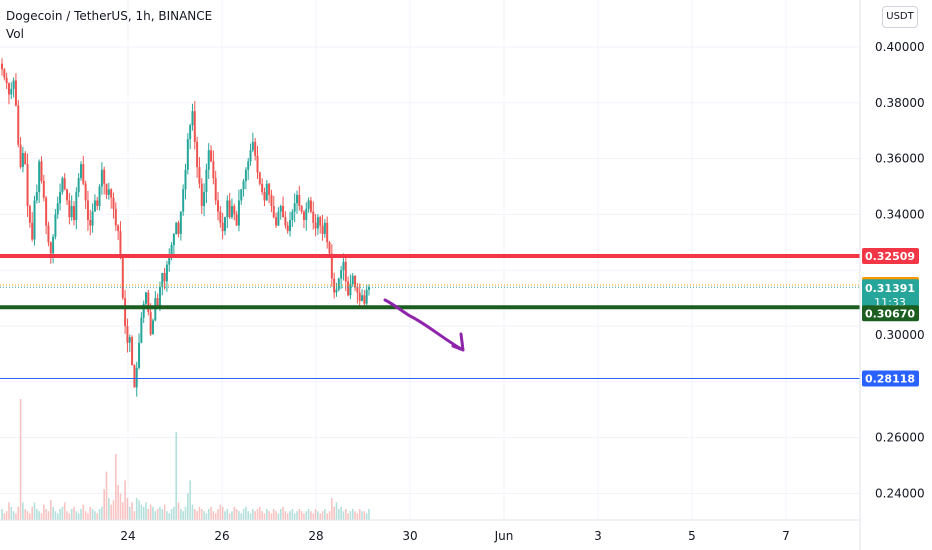 This screenshot has height=550, width=932. I want to click on price-label-target-text: 0.28118, so click(890, 379).